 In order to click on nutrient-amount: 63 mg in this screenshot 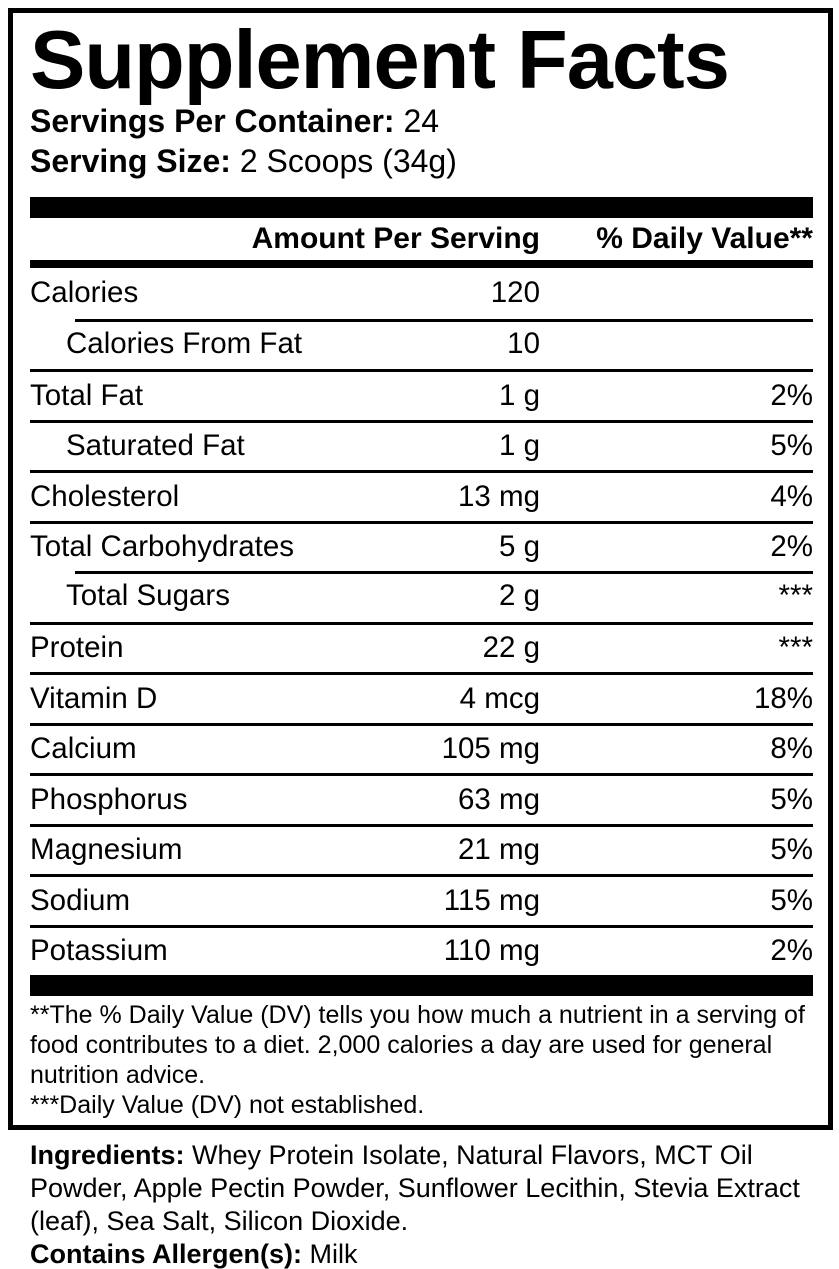, I will do `click(499, 799)`.